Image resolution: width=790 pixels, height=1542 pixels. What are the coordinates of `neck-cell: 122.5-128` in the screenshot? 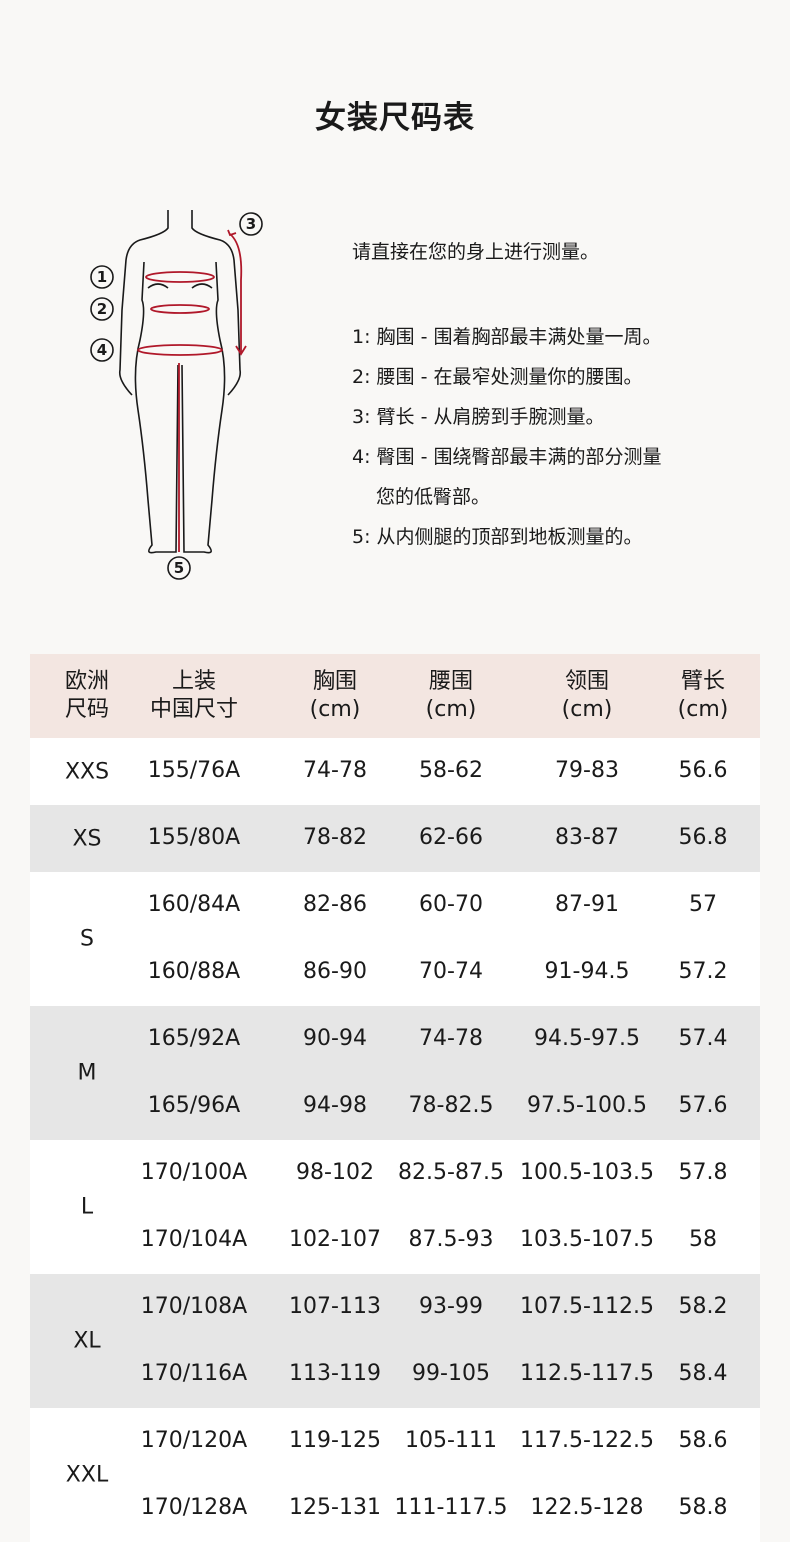 It's located at (587, 1507).